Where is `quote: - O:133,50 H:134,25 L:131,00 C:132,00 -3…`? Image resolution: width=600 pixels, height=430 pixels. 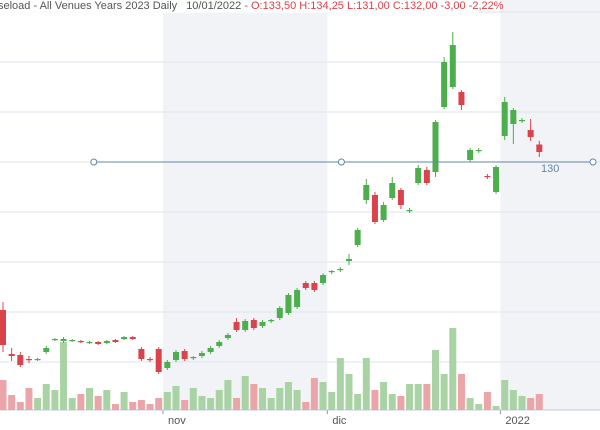 quote: - O:133,50 H:134,25 L:131,00 C:132,00 -3… is located at coordinates (374, 6).